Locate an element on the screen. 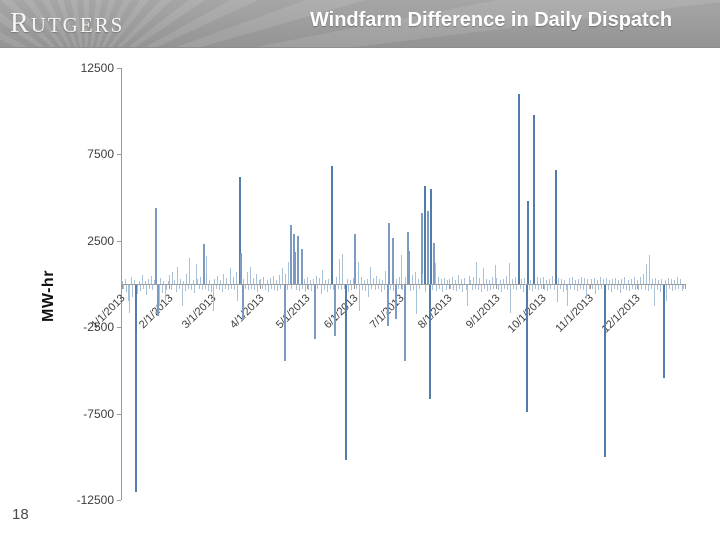 Image resolution: width=720 pixels, height=540 pixels. y-axis-tick-label: 2500 is located at coordinates (100, 240).